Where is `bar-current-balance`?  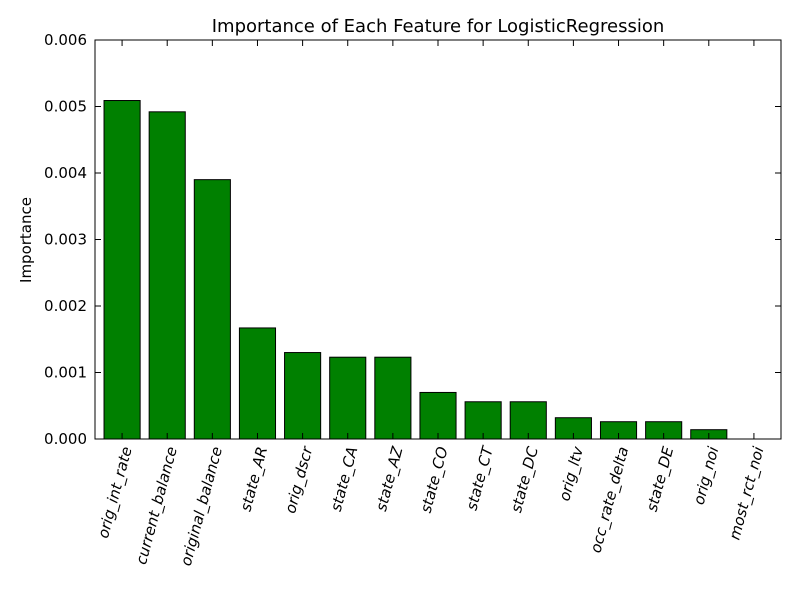
bar-current-balance is located at coordinates (167, 275).